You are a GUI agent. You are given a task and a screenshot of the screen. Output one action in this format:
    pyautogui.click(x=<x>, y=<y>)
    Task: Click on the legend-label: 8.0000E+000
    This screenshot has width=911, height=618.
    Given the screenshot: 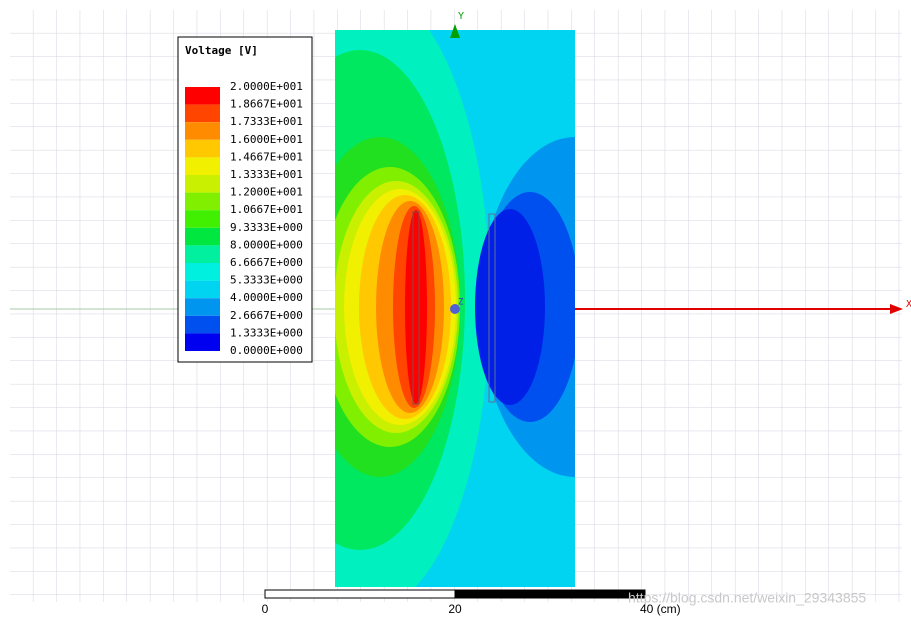 What is the action you would take?
    pyautogui.click(x=266, y=244)
    